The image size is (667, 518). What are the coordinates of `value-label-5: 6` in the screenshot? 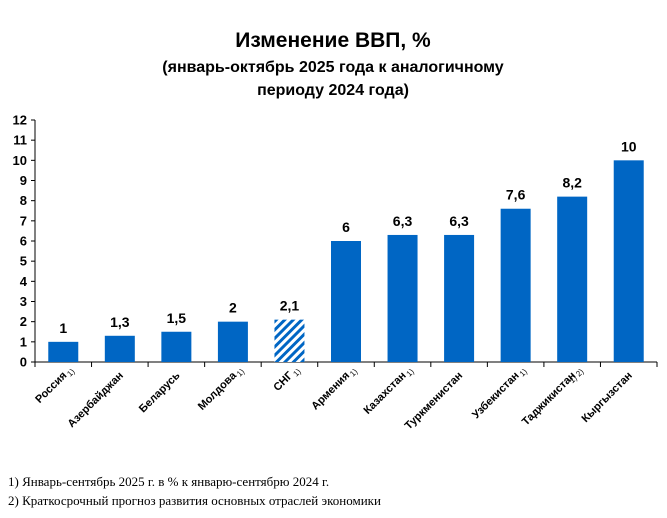 It's located at (346, 227).